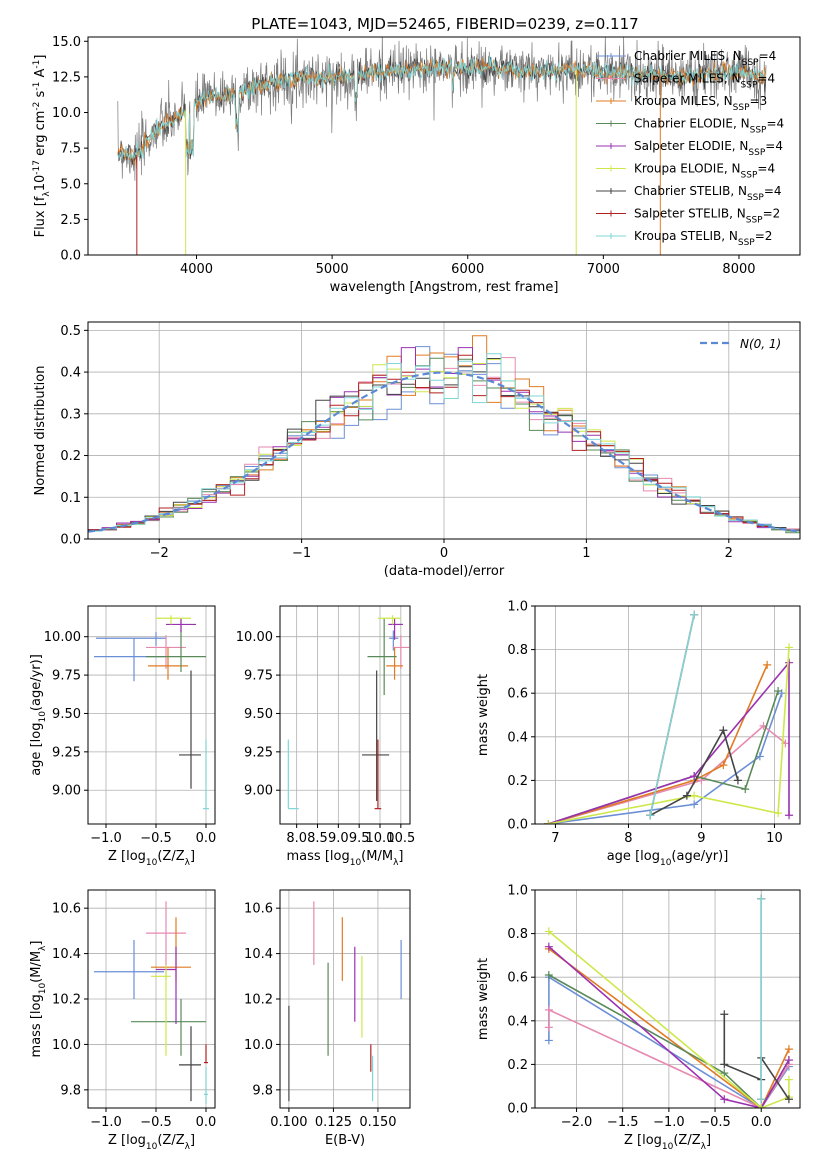 Image resolution: width=819 pixels, height=1170 pixels. What do you see at coordinates (348, 712) in the screenshot?
I see `plot-area-age-vs-mass` at bounding box center [348, 712].